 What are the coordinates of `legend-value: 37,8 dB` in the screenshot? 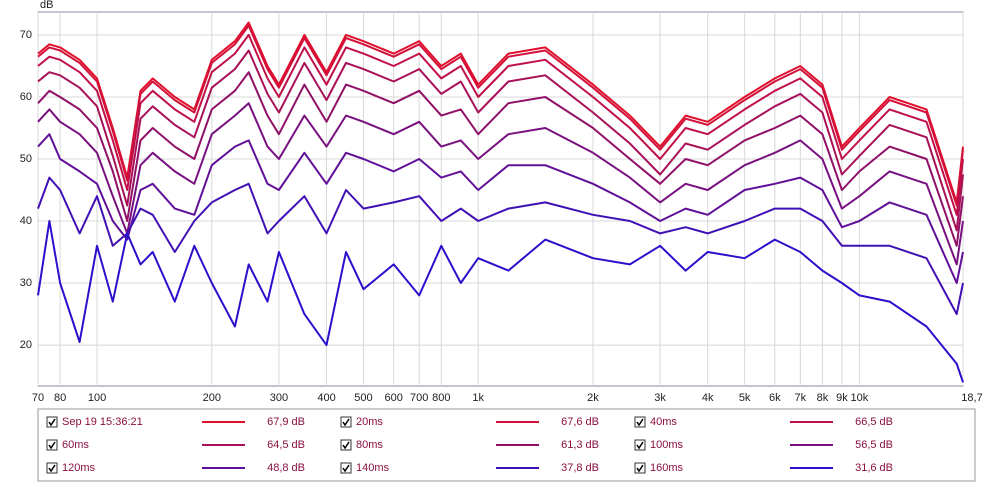 It's located at (580, 468).